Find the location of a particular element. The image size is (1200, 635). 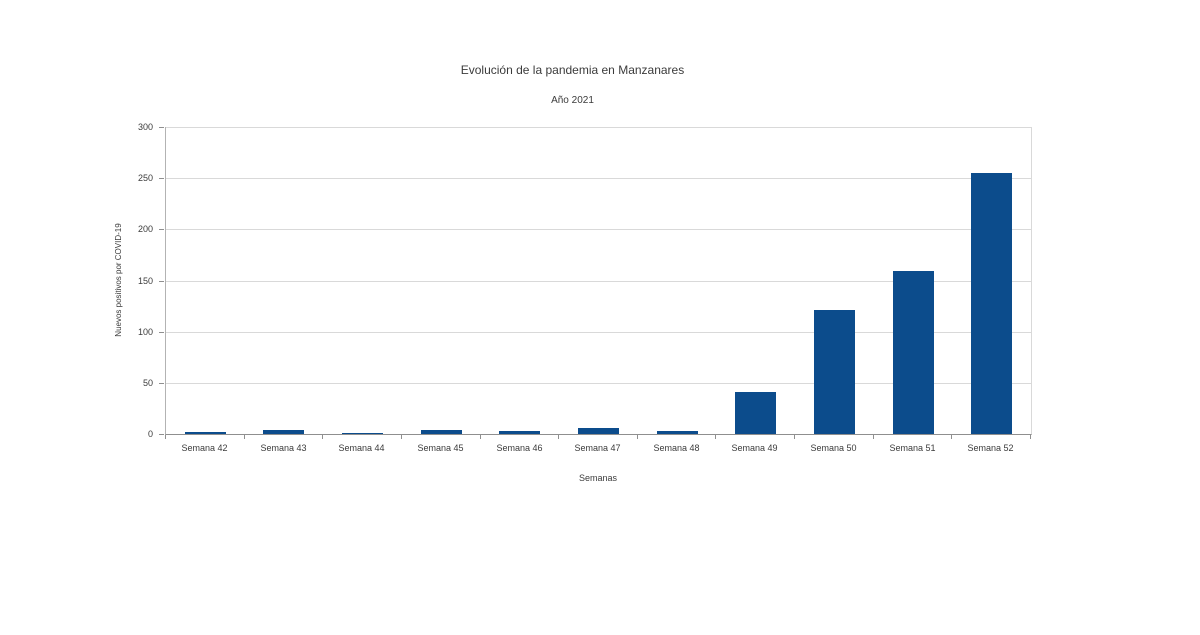

x-tick-label: Semana 50 is located at coordinates (833, 448).